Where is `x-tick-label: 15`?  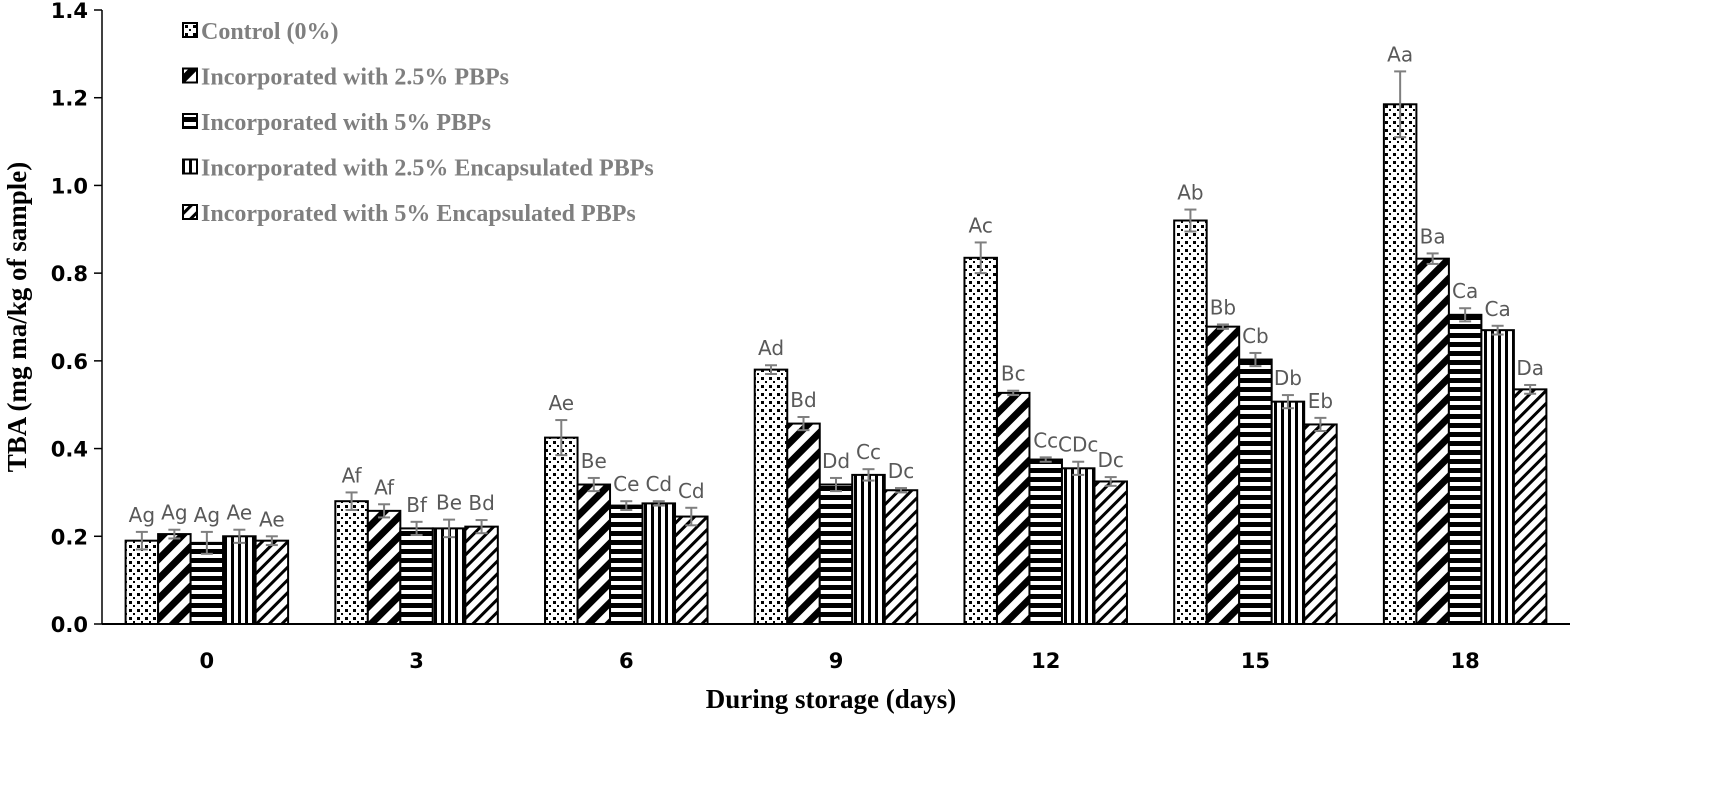
x-tick-label: 15 is located at coordinates (1255, 661).